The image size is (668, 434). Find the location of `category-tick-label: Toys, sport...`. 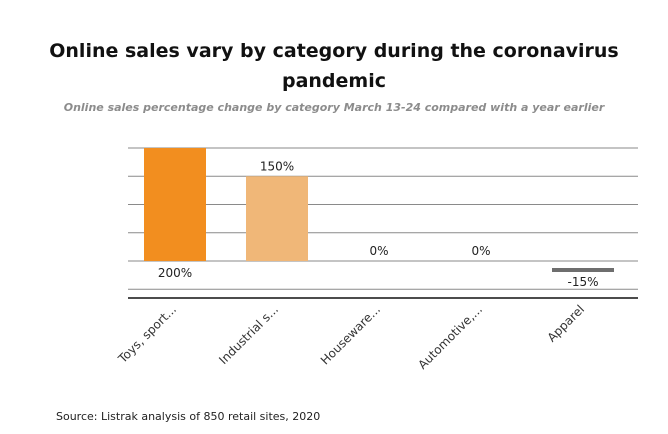

category-tick-label: Toys, sport... is located at coordinates (147, 334).